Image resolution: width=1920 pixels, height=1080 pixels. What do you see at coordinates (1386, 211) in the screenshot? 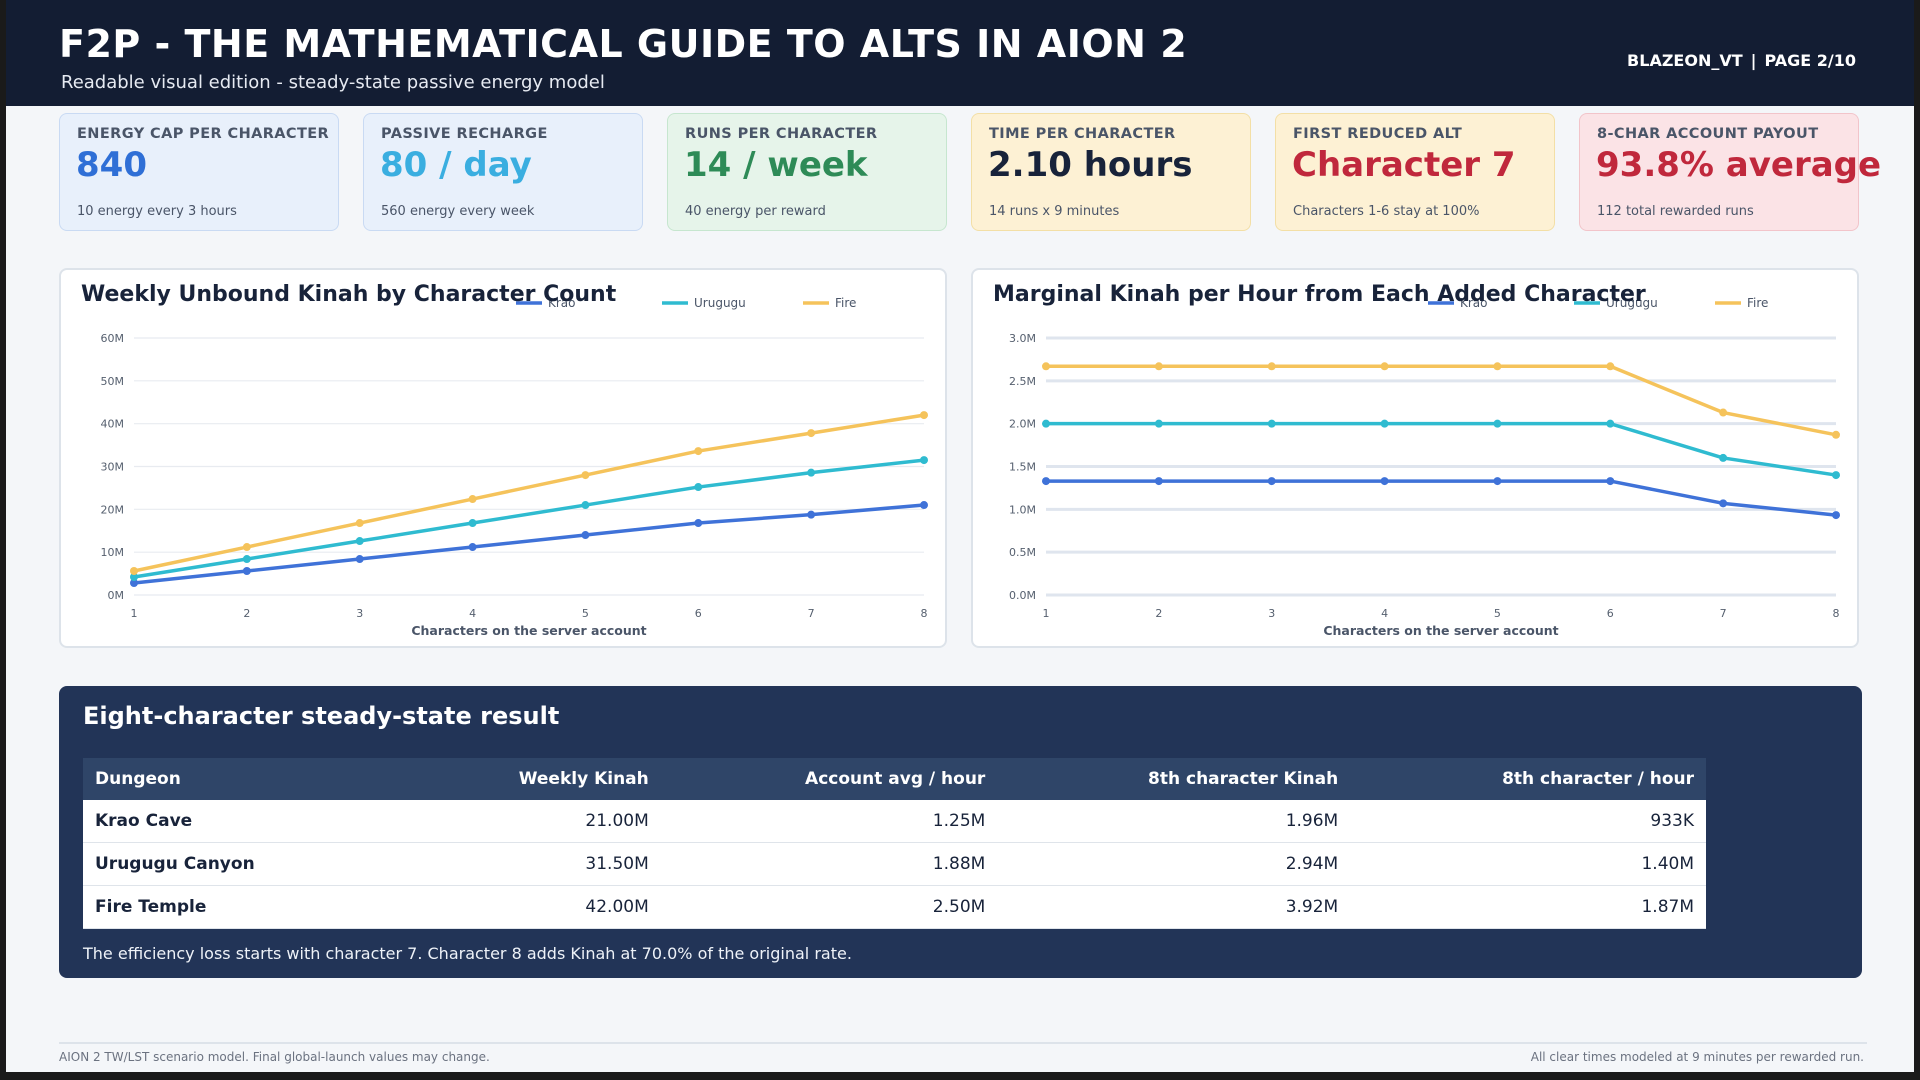
I see `kpi-note: Characters 1-6 stay at 100%` at bounding box center [1386, 211].